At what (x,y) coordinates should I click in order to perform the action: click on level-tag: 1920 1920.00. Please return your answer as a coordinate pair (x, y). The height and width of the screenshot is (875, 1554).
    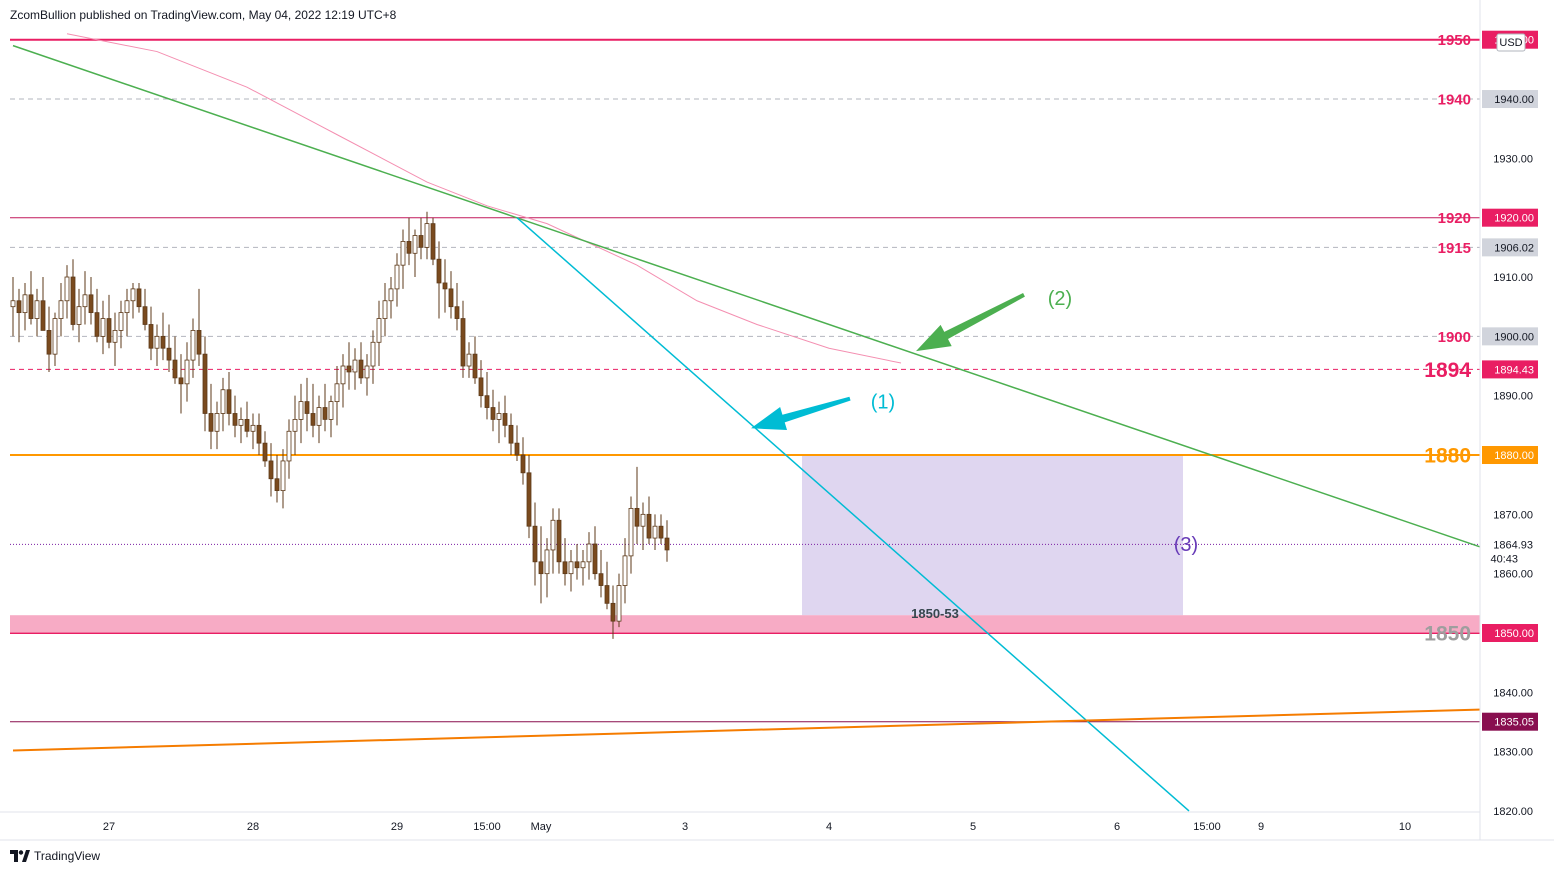
    Looking at the image, I should click on (1488, 217).